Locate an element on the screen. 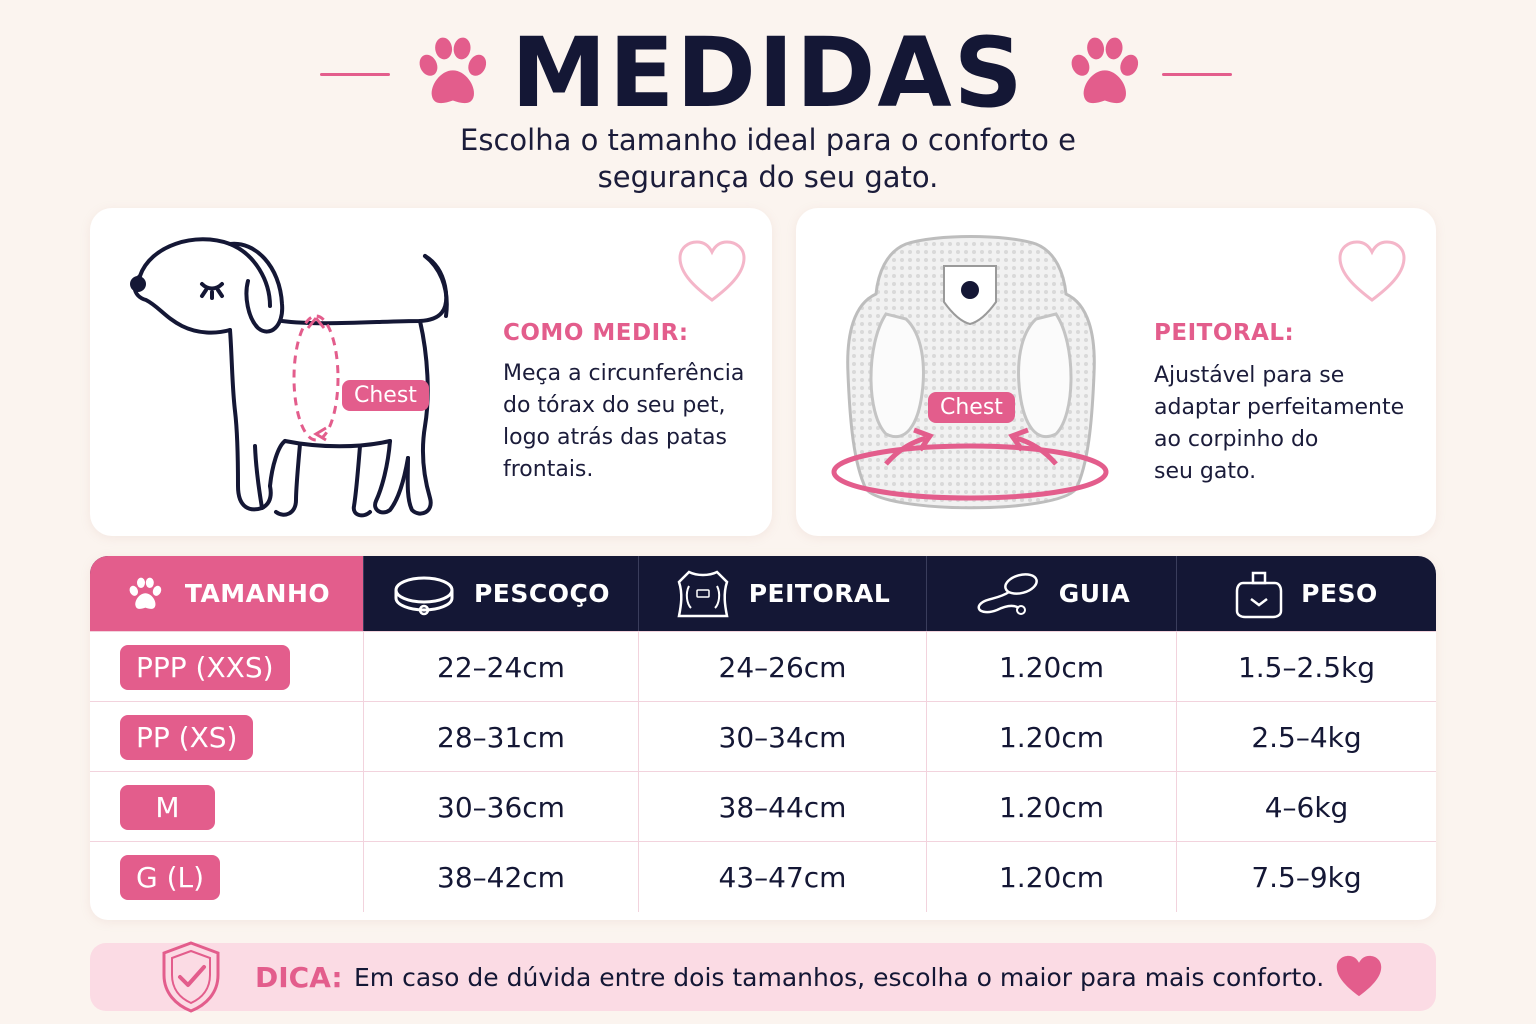  weight-cell: 2.5–4kg is located at coordinates (1306, 737).